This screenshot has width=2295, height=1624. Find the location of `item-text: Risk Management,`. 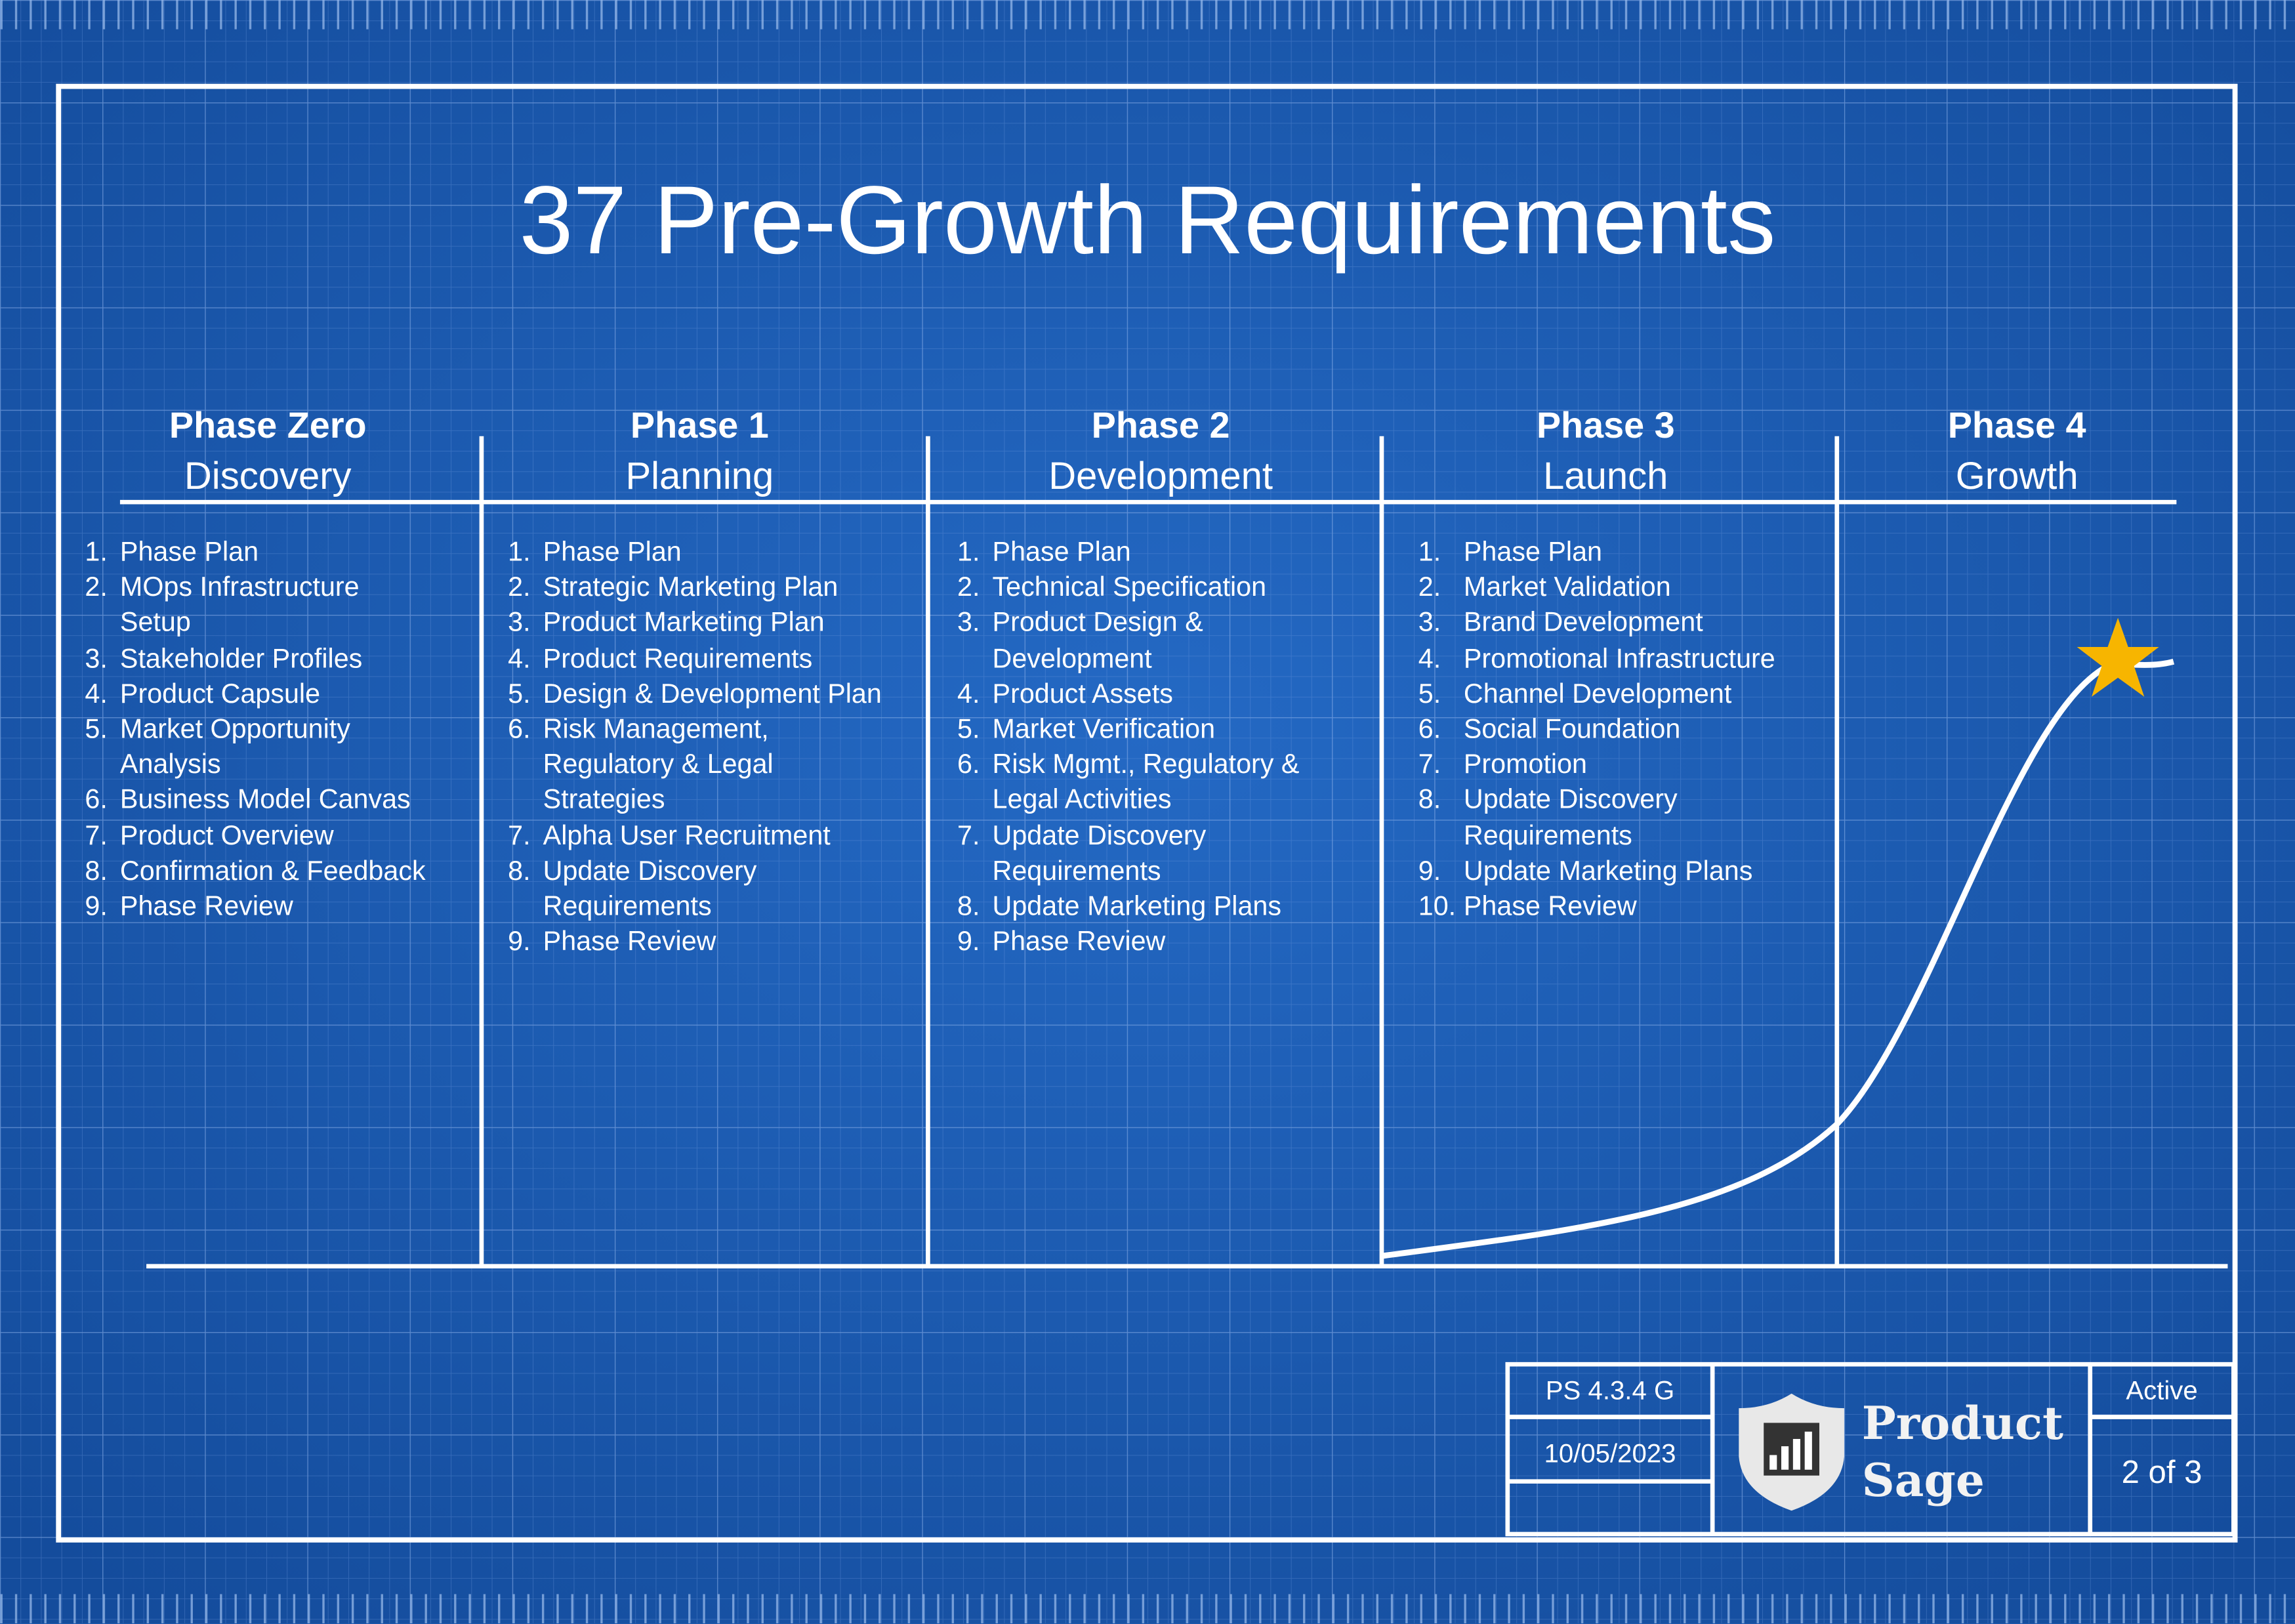

item-text: Risk Management, is located at coordinates (656, 729).